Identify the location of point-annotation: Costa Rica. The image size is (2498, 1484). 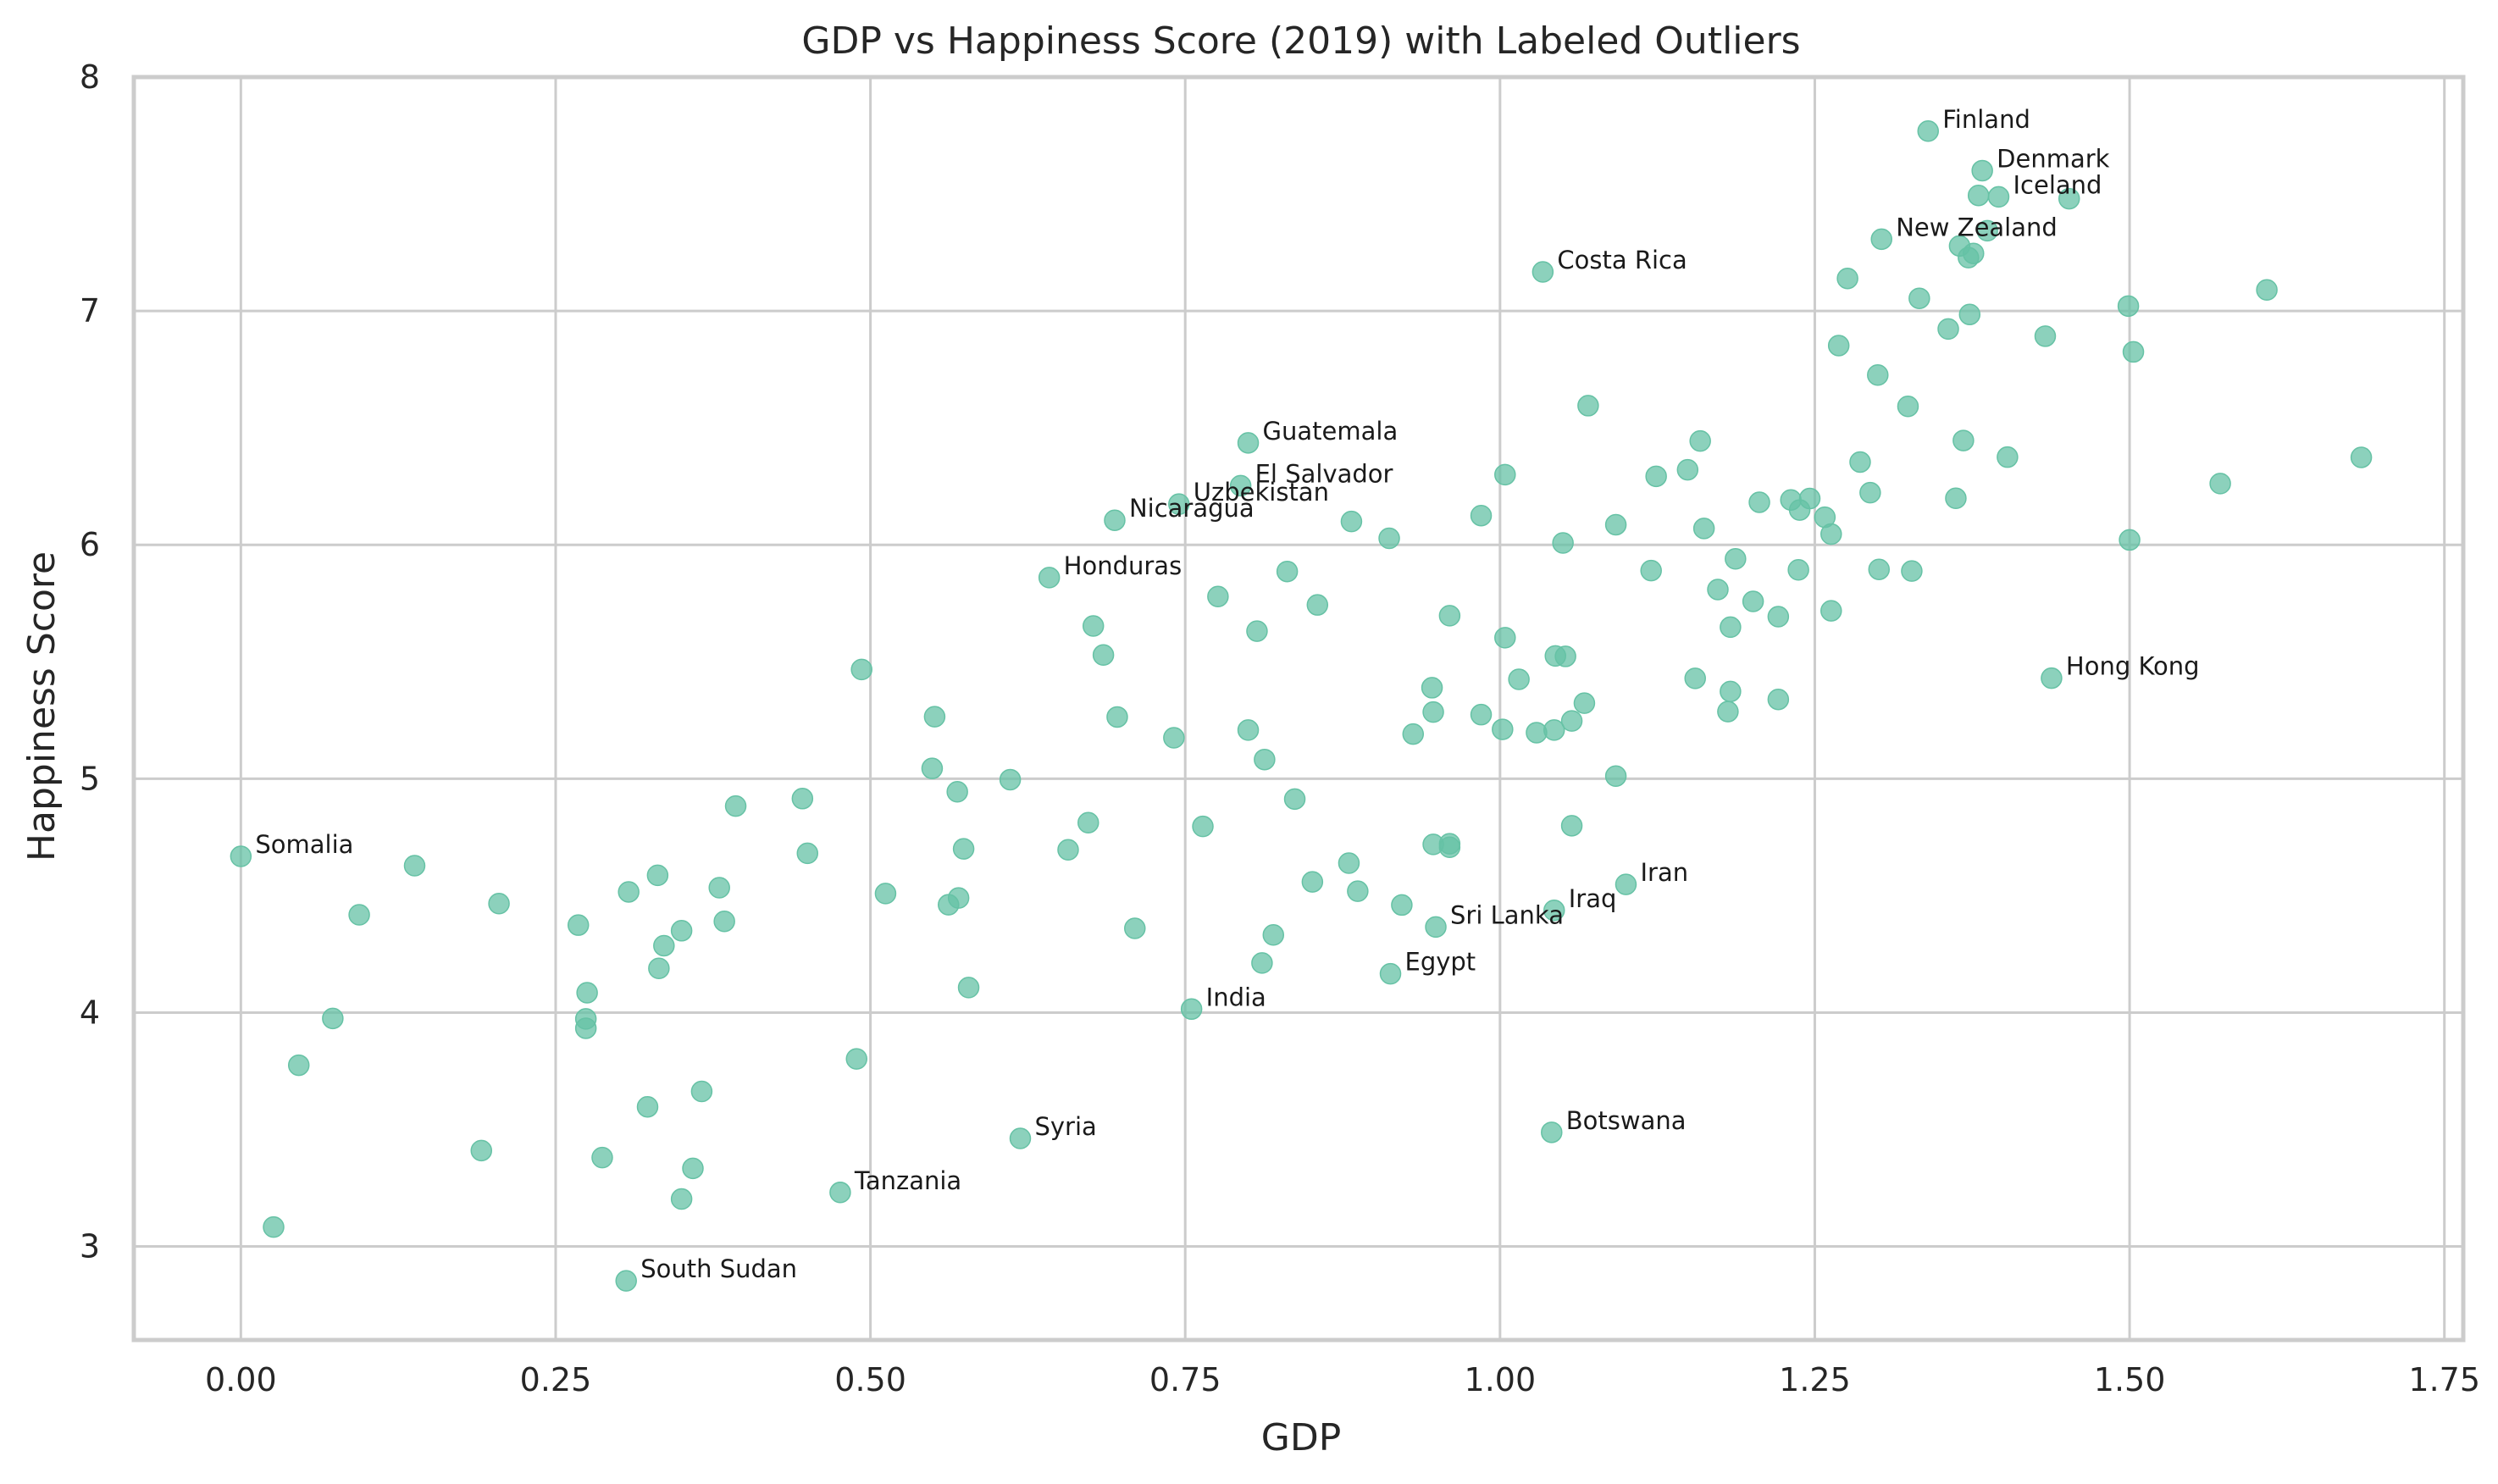
(1622, 260).